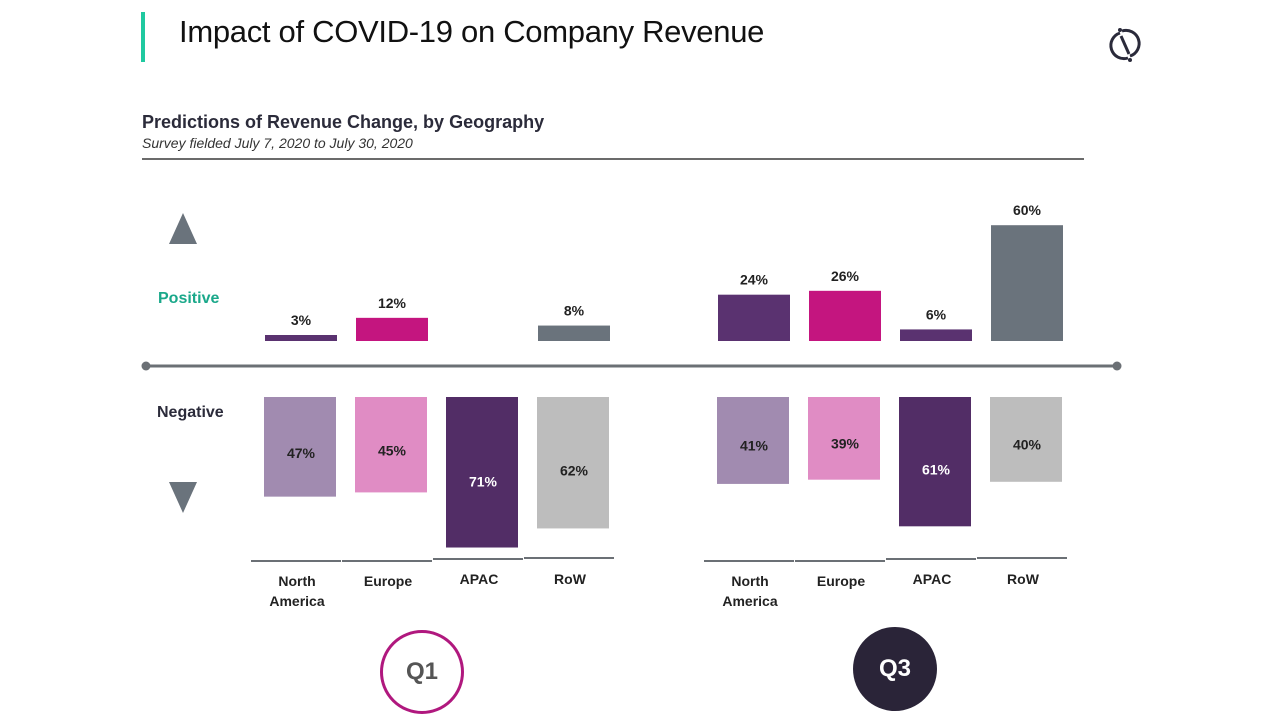 The height and width of the screenshot is (720, 1280). What do you see at coordinates (574, 471) in the screenshot?
I see `q1-row-negative-value: 62%` at bounding box center [574, 471].